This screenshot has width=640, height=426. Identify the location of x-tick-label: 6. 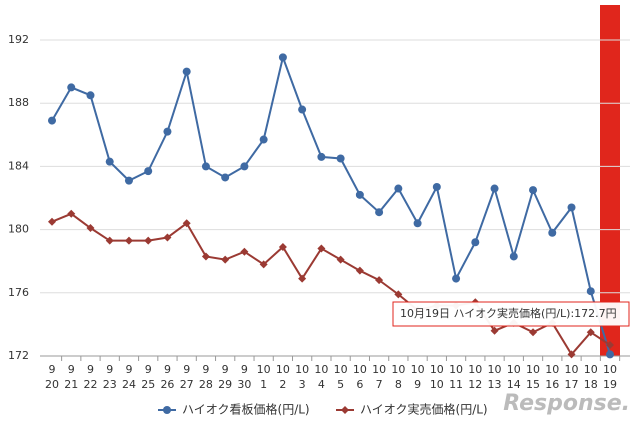
(359, 384).